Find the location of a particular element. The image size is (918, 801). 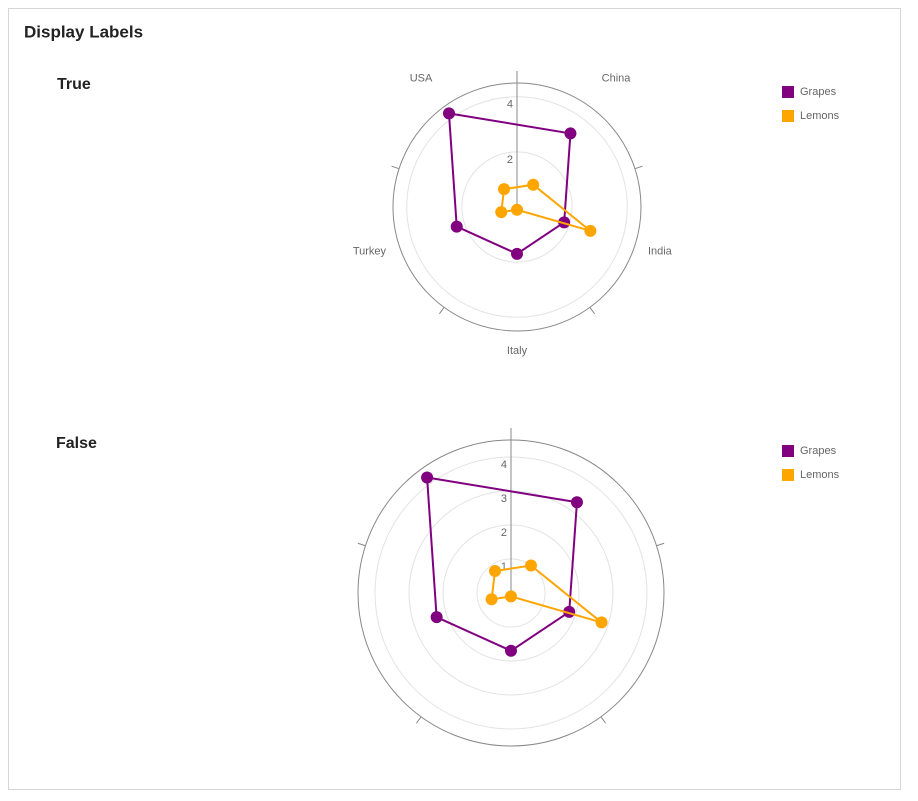

chart-title: False is located at coordinates (76, 443).